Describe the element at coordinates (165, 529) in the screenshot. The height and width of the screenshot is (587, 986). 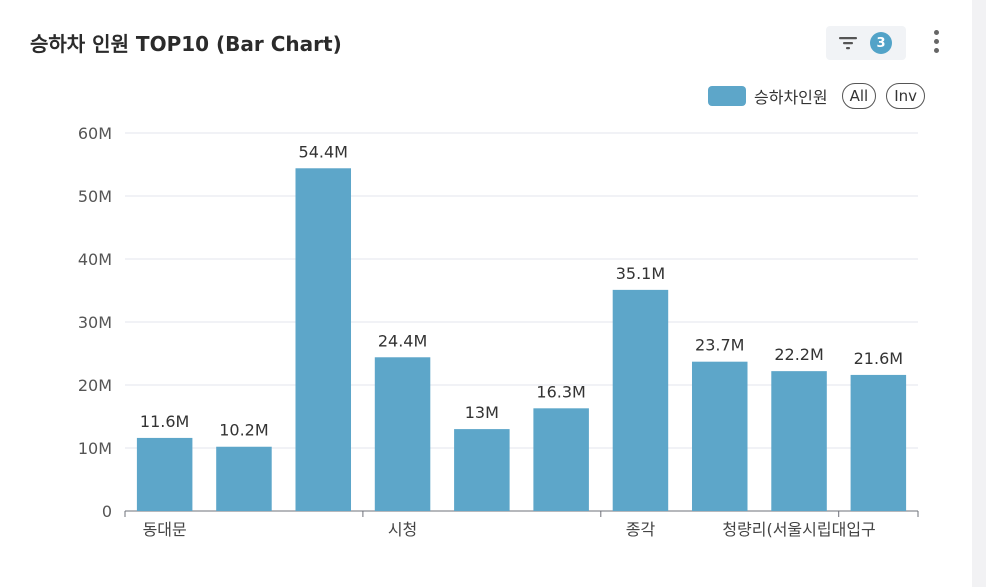
I see `x-tick-label: 동대문` at that location.